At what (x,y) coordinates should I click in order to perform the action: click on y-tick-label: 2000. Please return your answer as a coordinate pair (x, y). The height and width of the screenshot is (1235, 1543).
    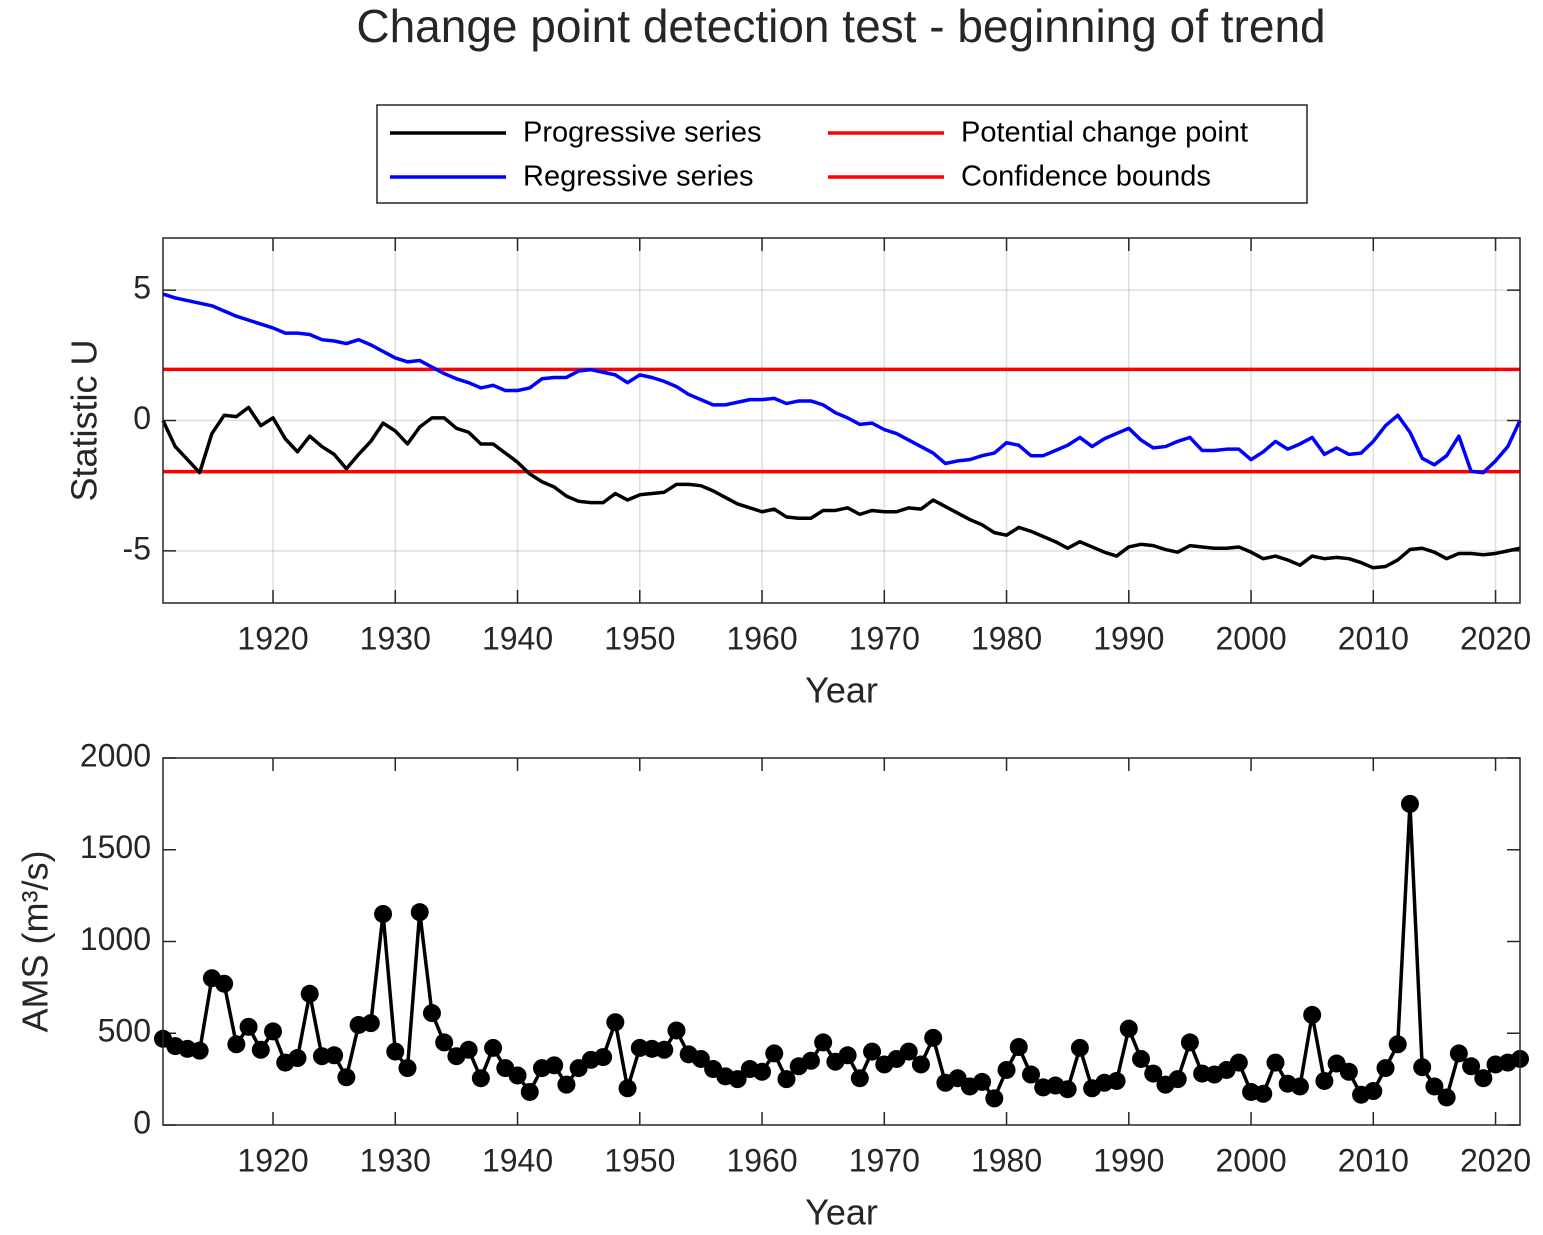
    Looking at the image, I should click on (115, 755).